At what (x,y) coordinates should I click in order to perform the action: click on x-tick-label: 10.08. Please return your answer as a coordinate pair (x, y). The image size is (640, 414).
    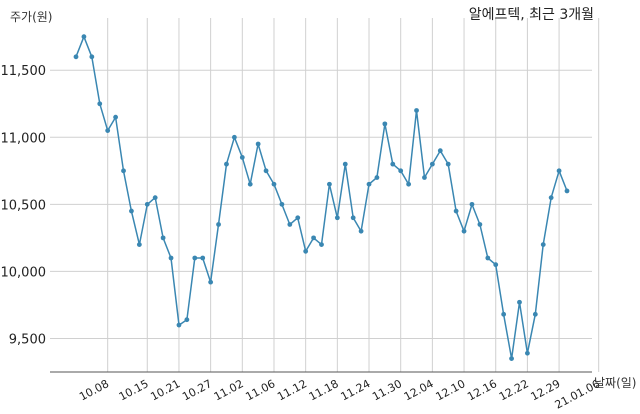
    Looking at the image, I should click on (94, 390).